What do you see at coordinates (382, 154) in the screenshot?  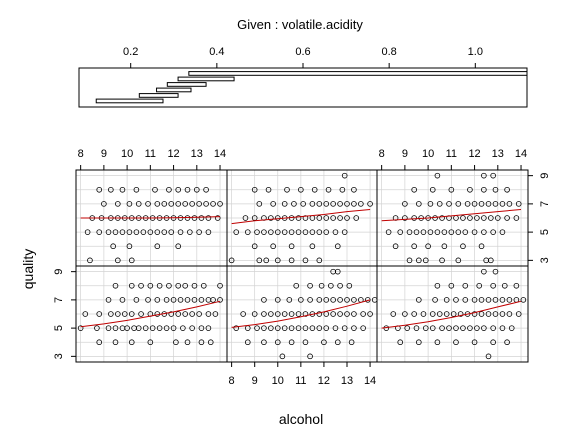 I see `x-axis-tick-label: 8` at bounding box center [382, 154].